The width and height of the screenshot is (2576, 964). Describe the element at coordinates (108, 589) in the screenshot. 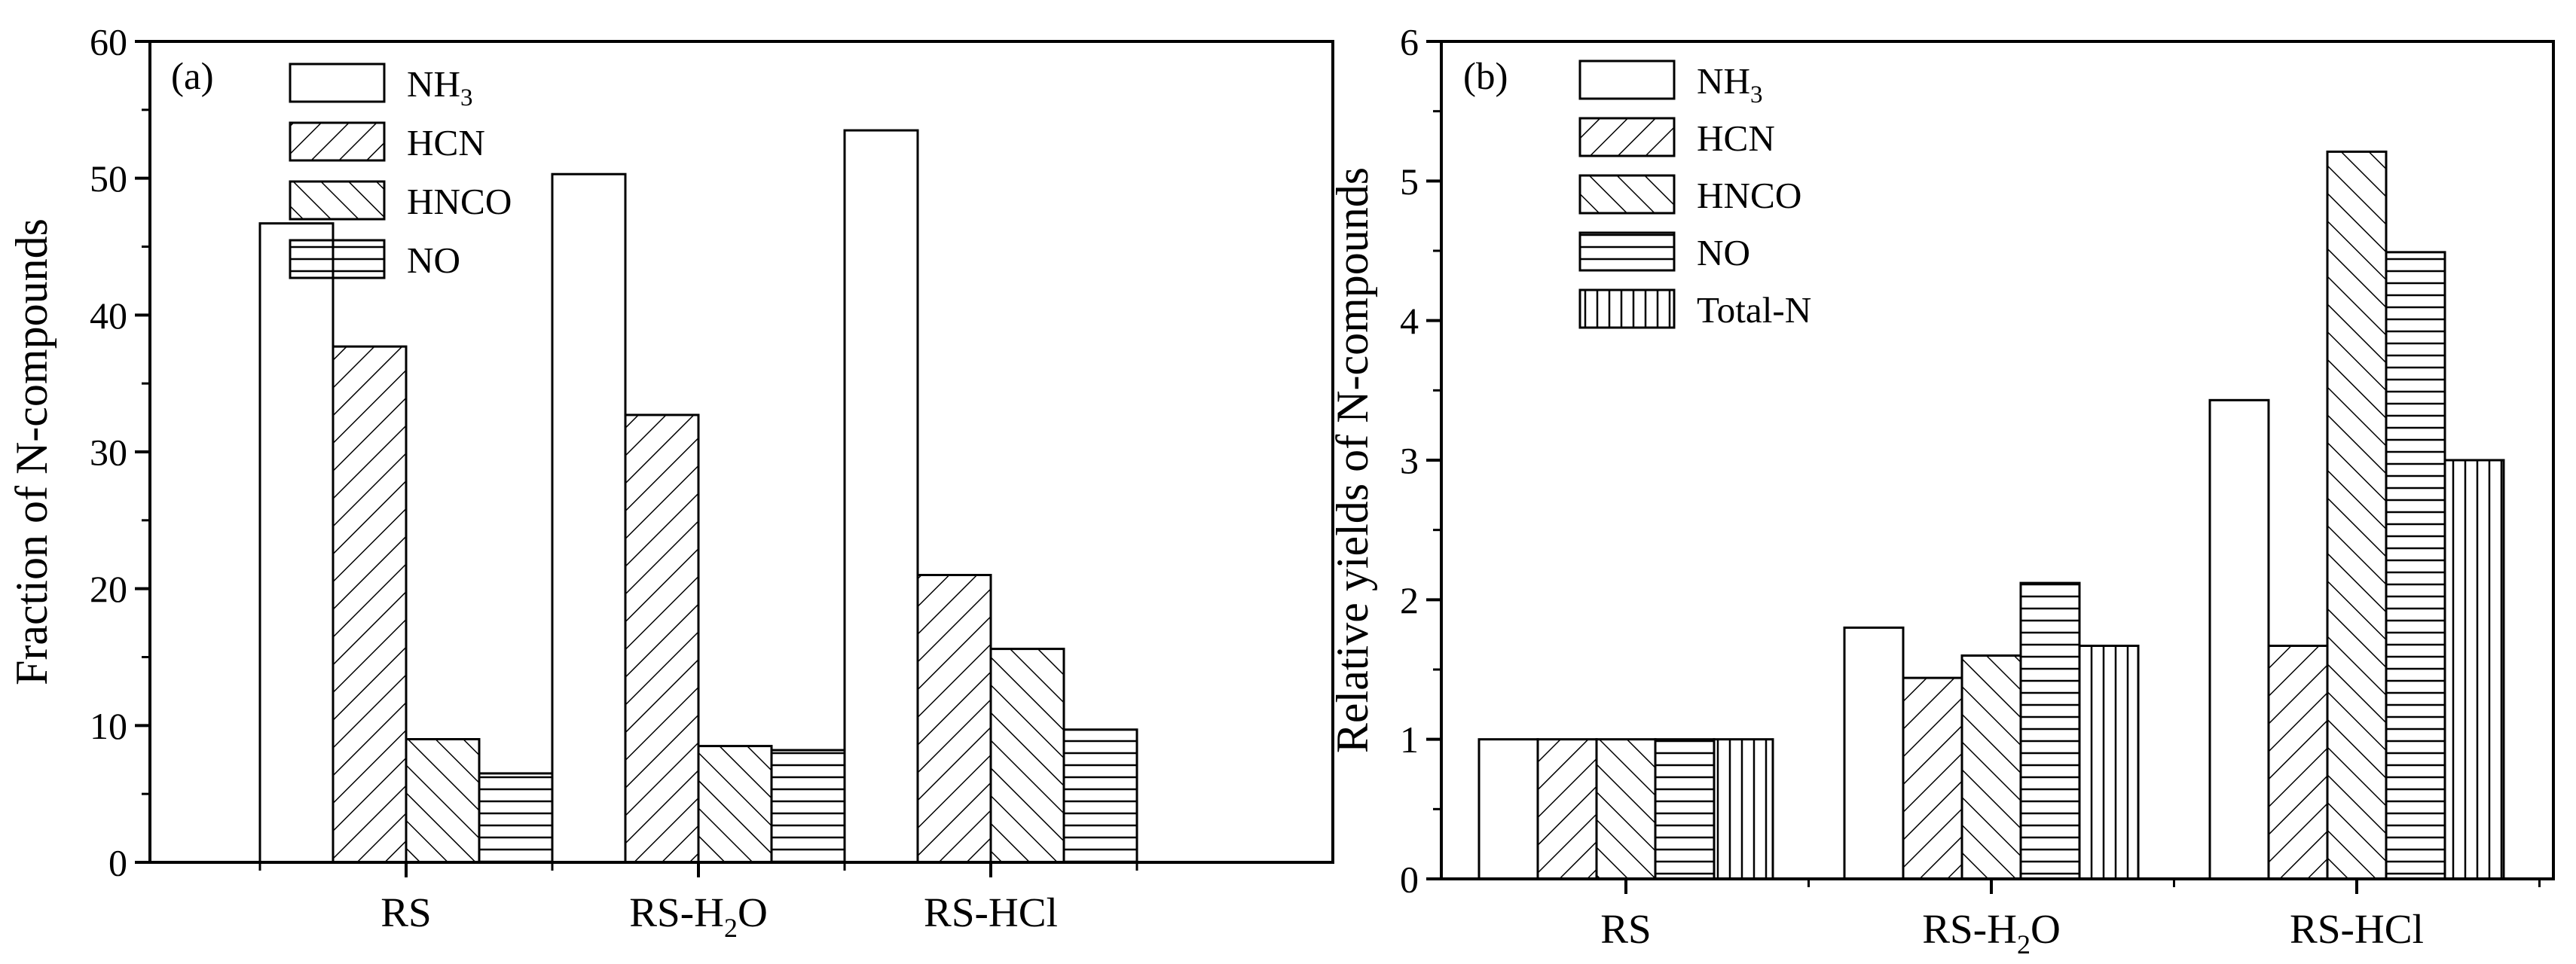

I see `y-tick-label: 20` at that location.